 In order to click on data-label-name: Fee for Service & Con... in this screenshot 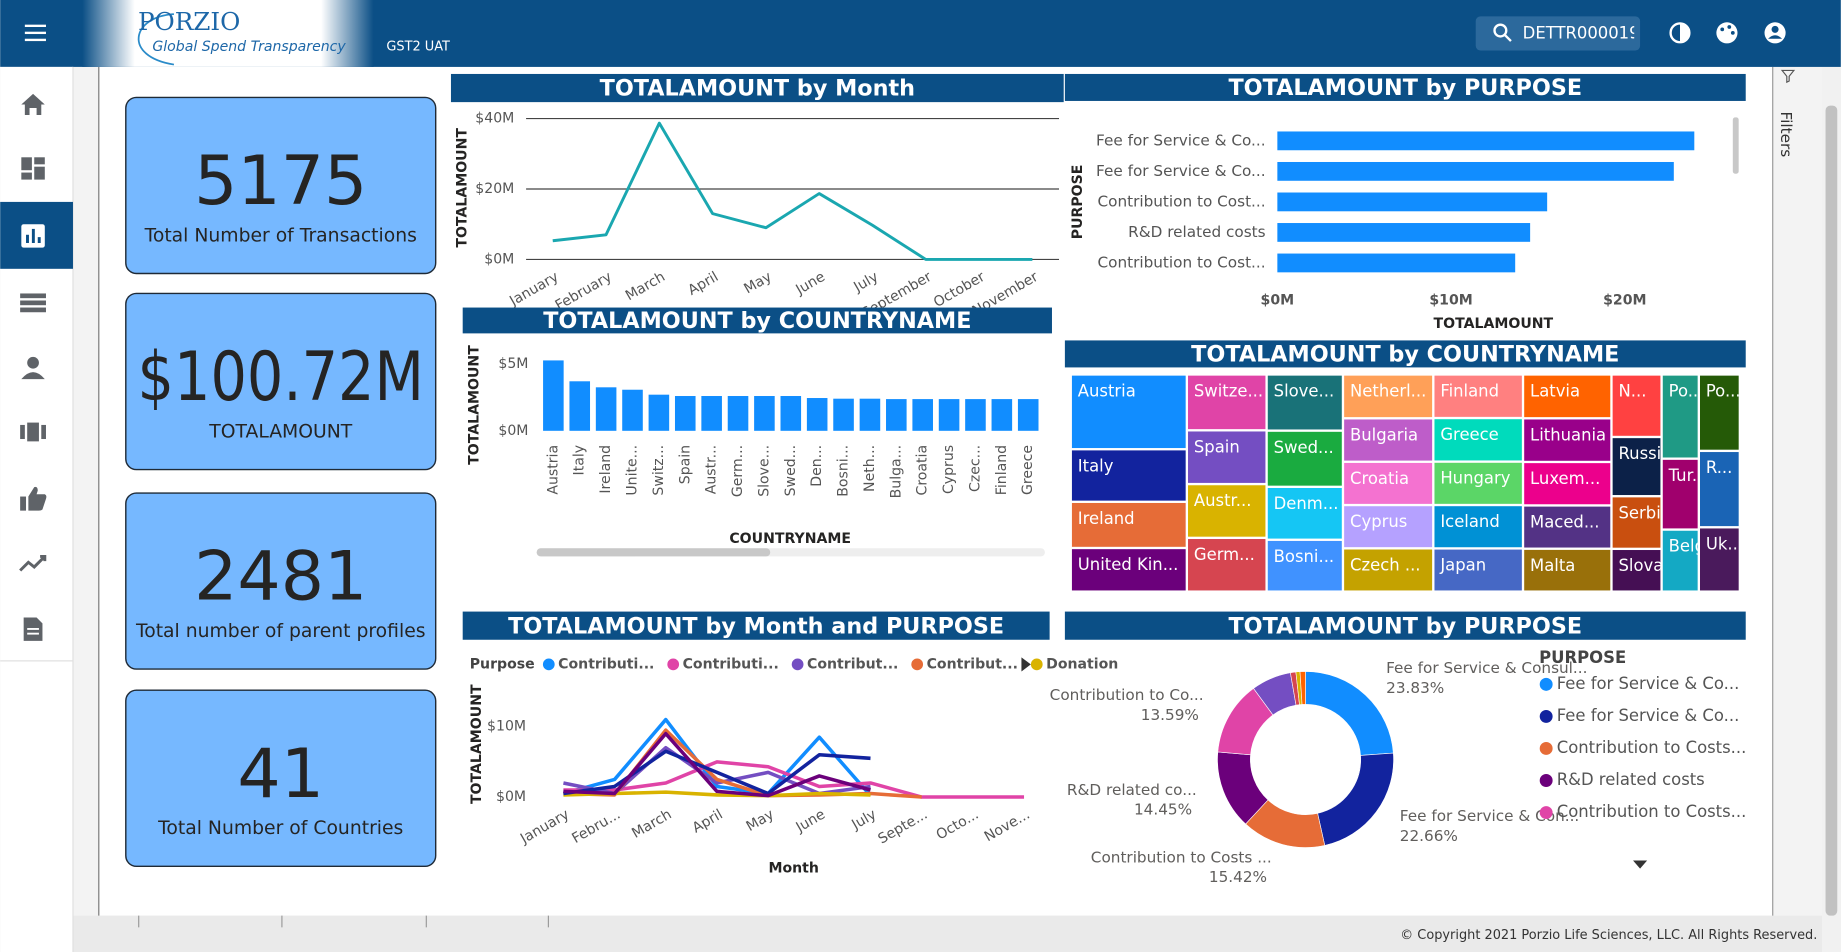, I will do `click(1490, 816)`.